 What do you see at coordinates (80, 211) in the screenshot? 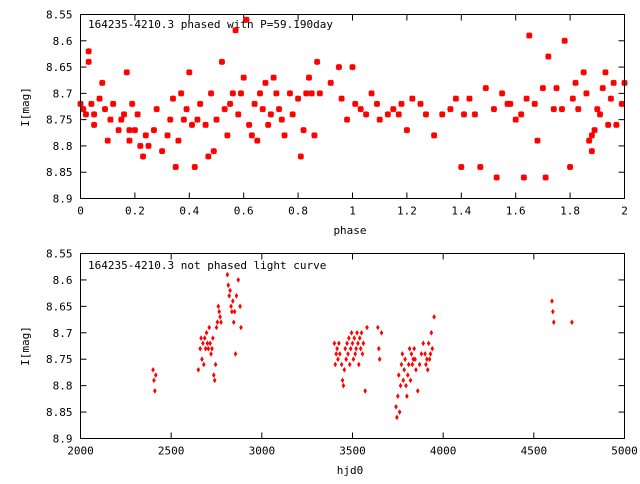
I see `x-tick-label: 0` at bounding box center [80, 211].